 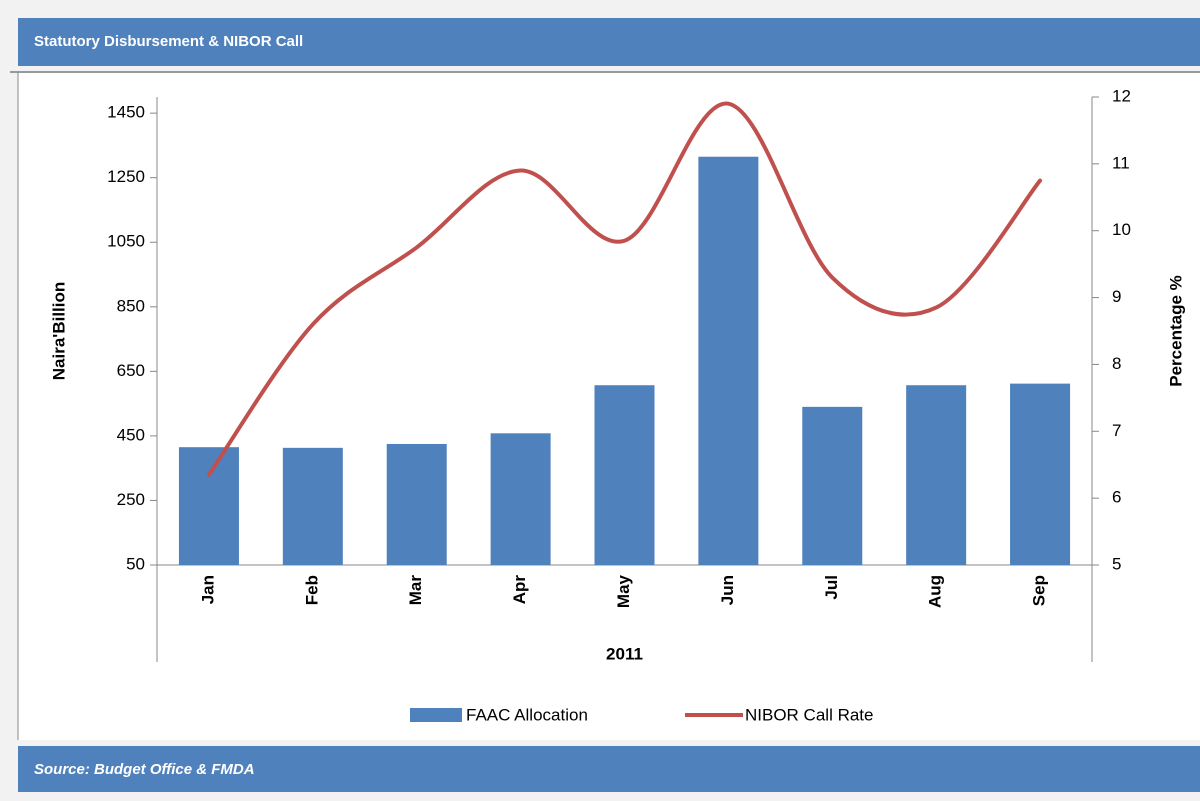 I want to click on y2-tick-label: 10, so click(x=1121, y=229).